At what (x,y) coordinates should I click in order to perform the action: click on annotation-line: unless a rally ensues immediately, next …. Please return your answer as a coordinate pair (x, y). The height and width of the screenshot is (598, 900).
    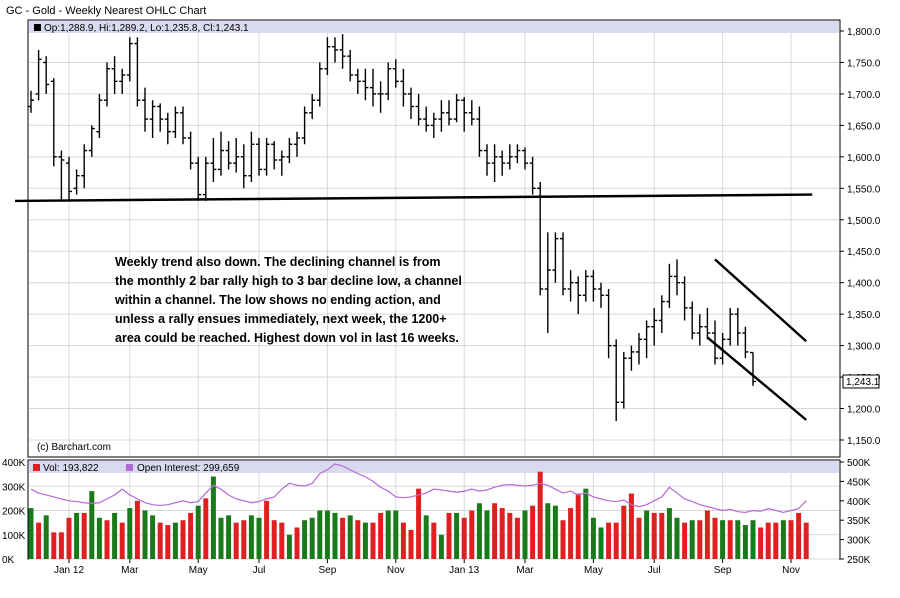
    Looking at the image, I should click on (281, 319).